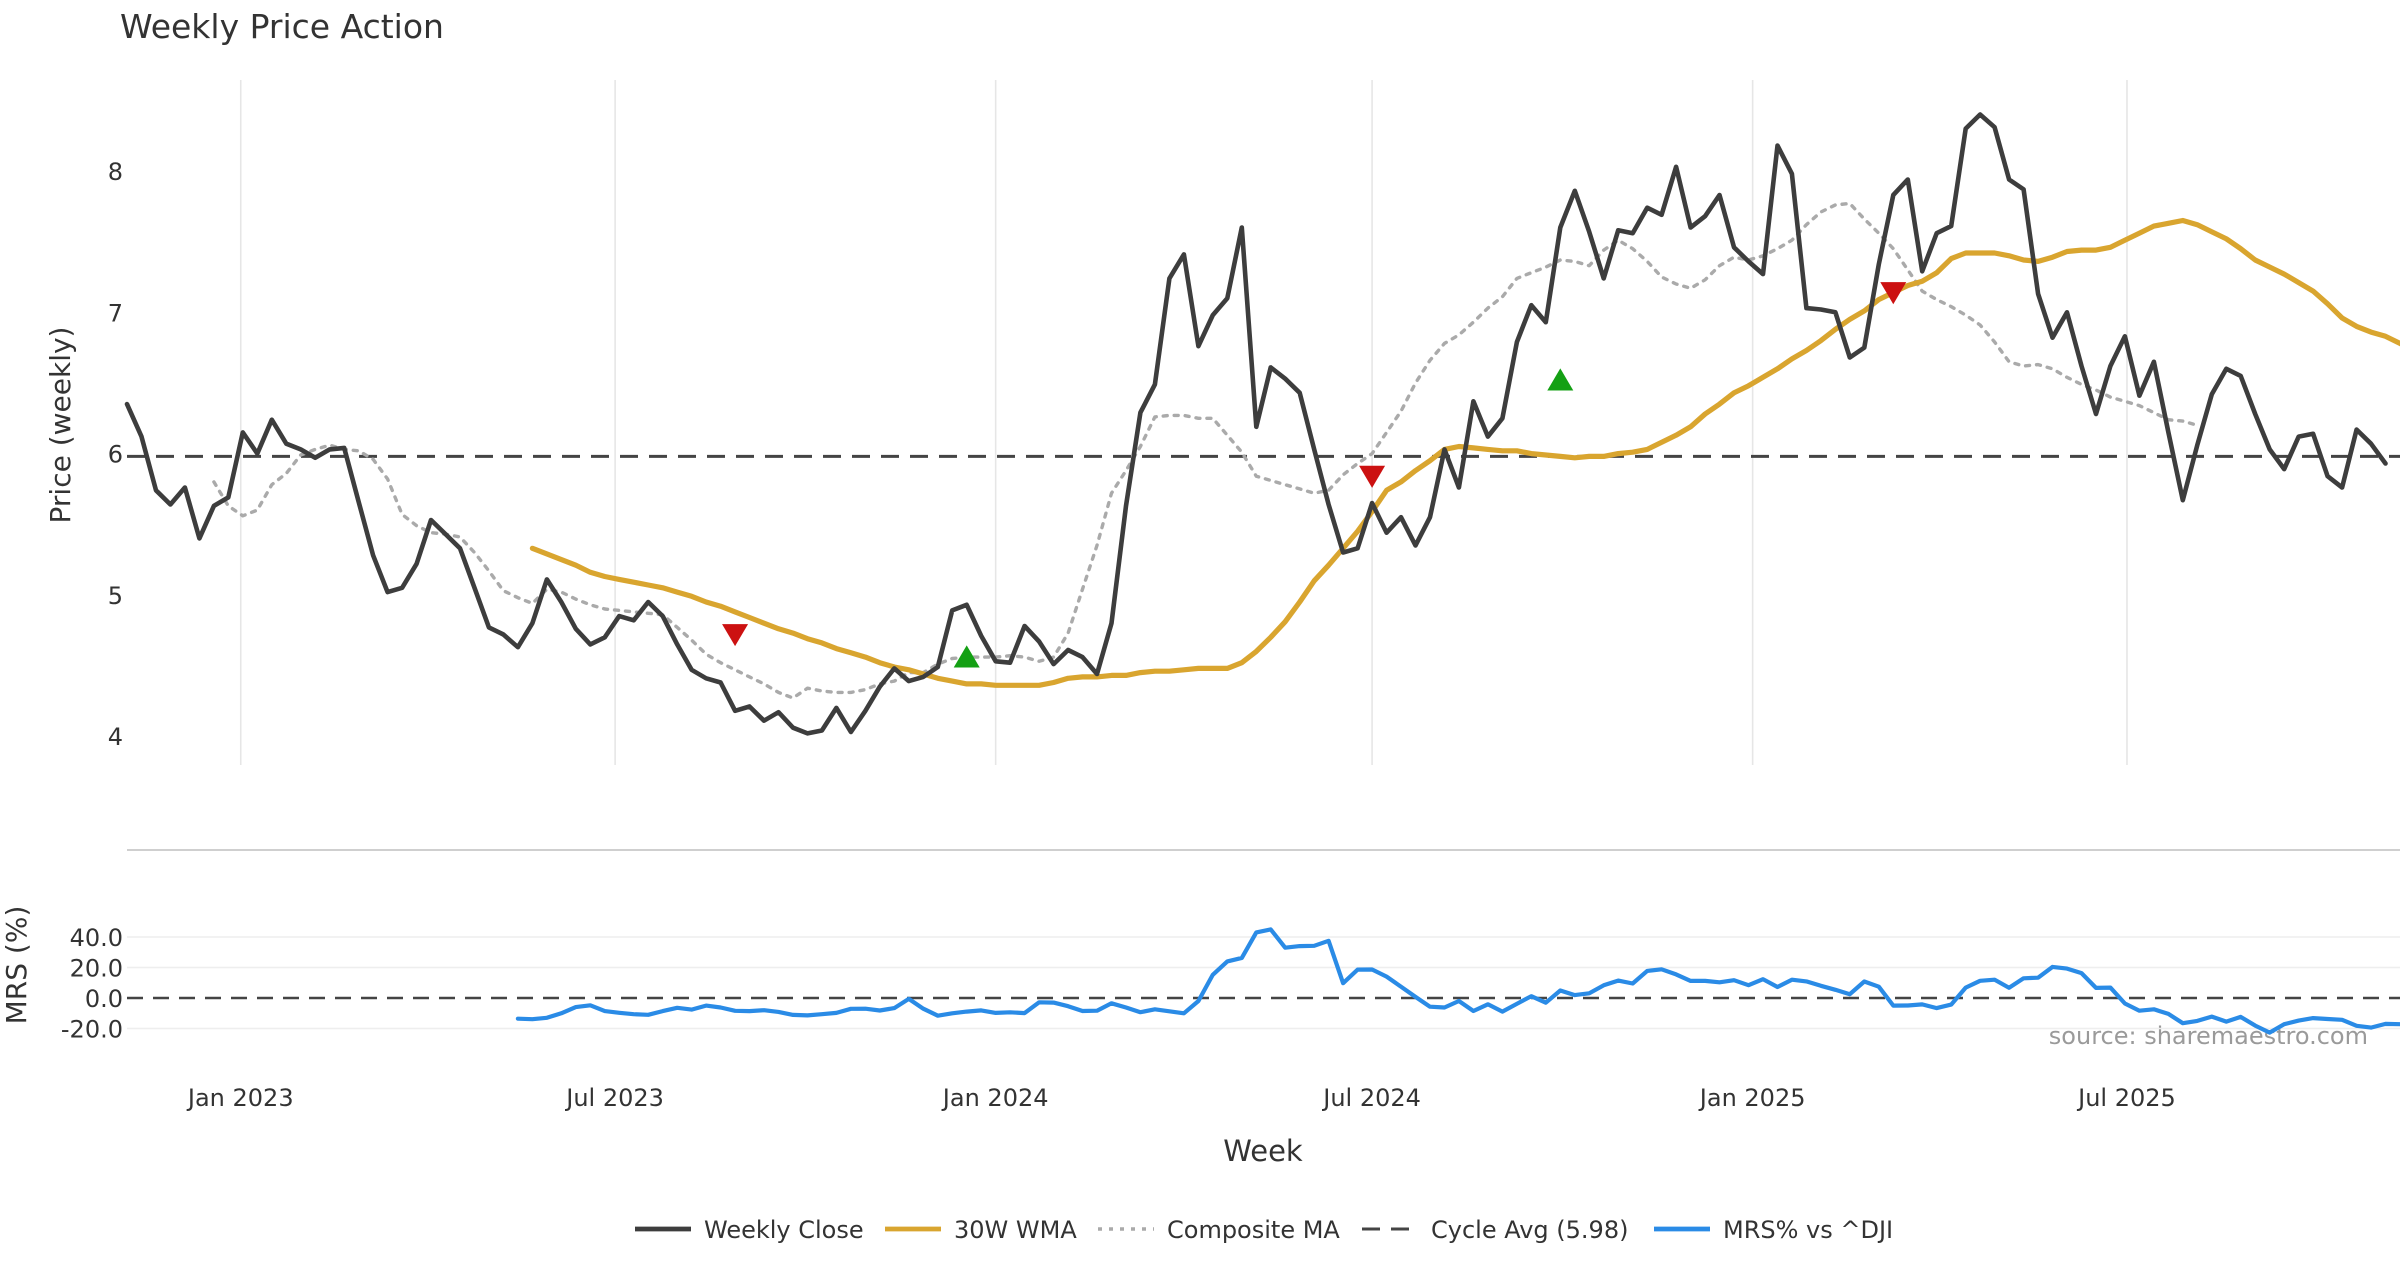 The image size is (2400, 1264). What do you see at coordinates (1457, 981) in the screenshot?
I see `mrs-line` at bounding box center [1457, 981].